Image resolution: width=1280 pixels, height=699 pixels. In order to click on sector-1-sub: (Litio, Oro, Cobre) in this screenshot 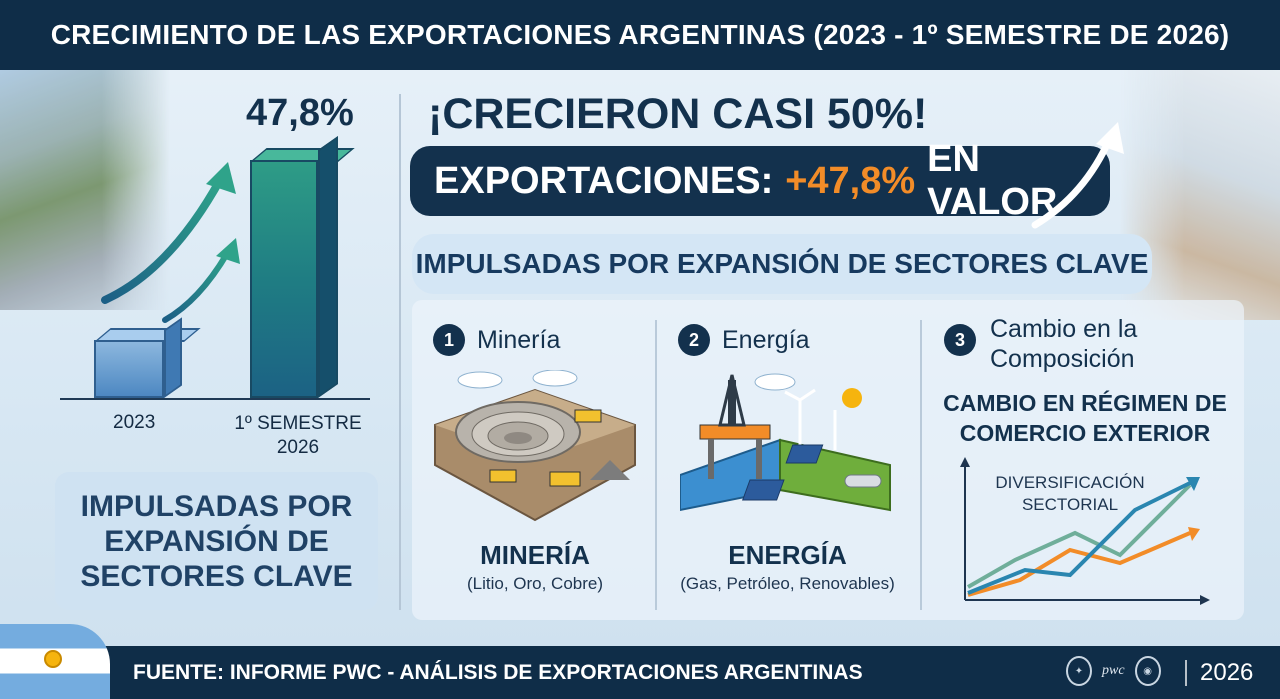, I will do `click(535, 583)`.